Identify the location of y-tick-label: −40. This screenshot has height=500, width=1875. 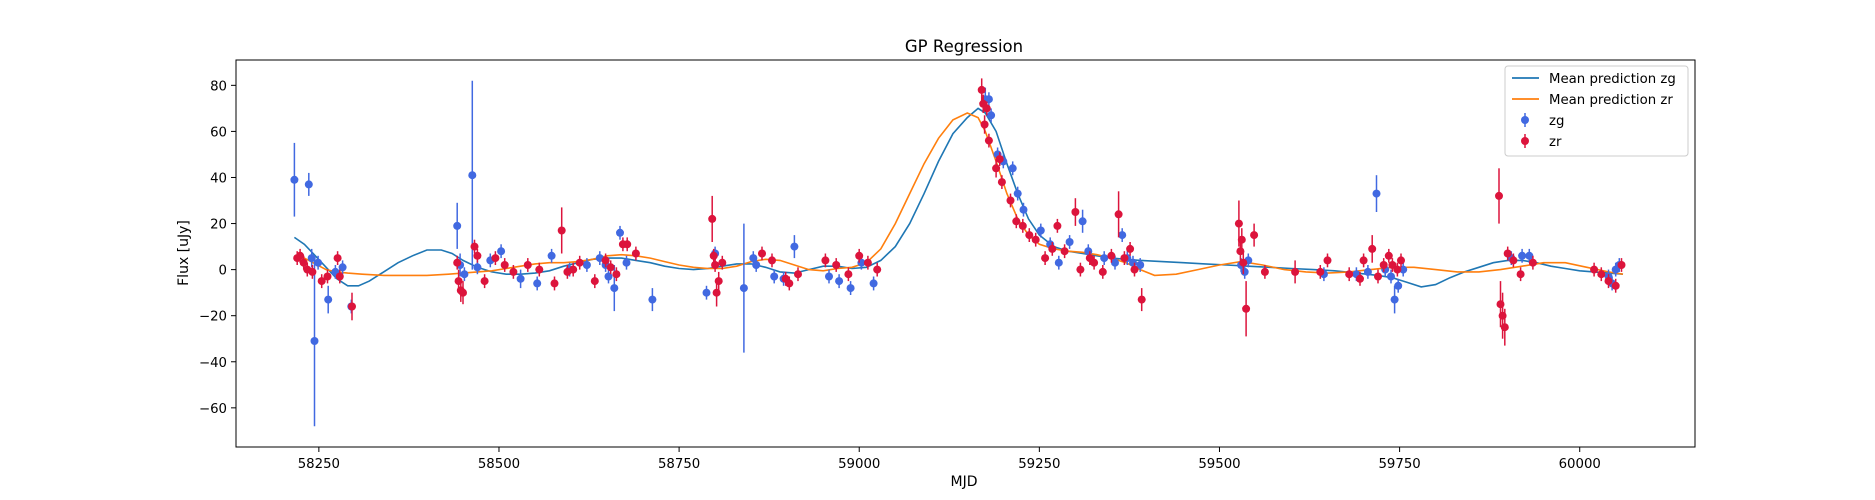
(213, 363).